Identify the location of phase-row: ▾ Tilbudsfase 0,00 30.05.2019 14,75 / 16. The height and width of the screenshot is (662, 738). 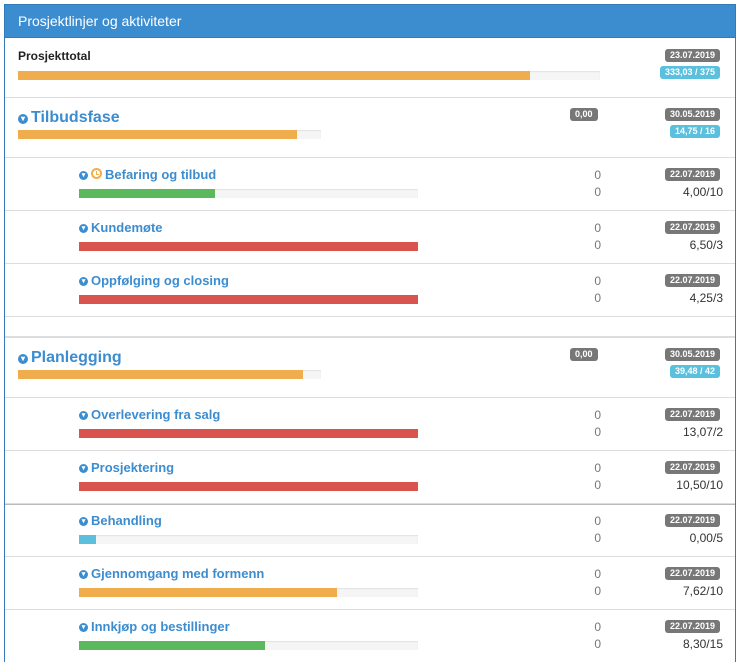
(370, 128).